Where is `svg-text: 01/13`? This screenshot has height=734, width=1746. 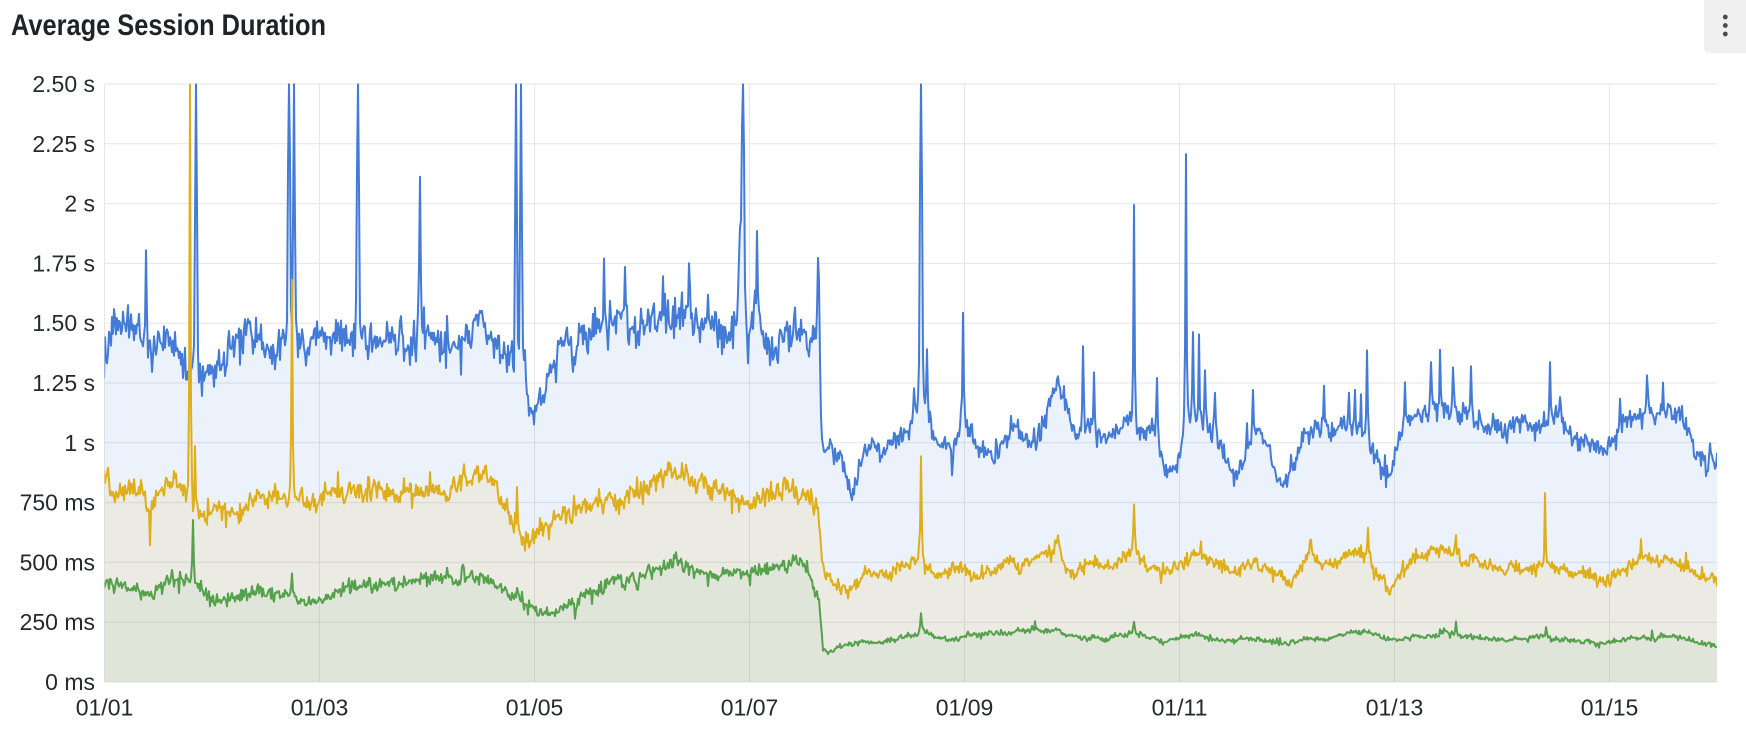 svg-text: 01/13 is located at coordinates (1395, 708).